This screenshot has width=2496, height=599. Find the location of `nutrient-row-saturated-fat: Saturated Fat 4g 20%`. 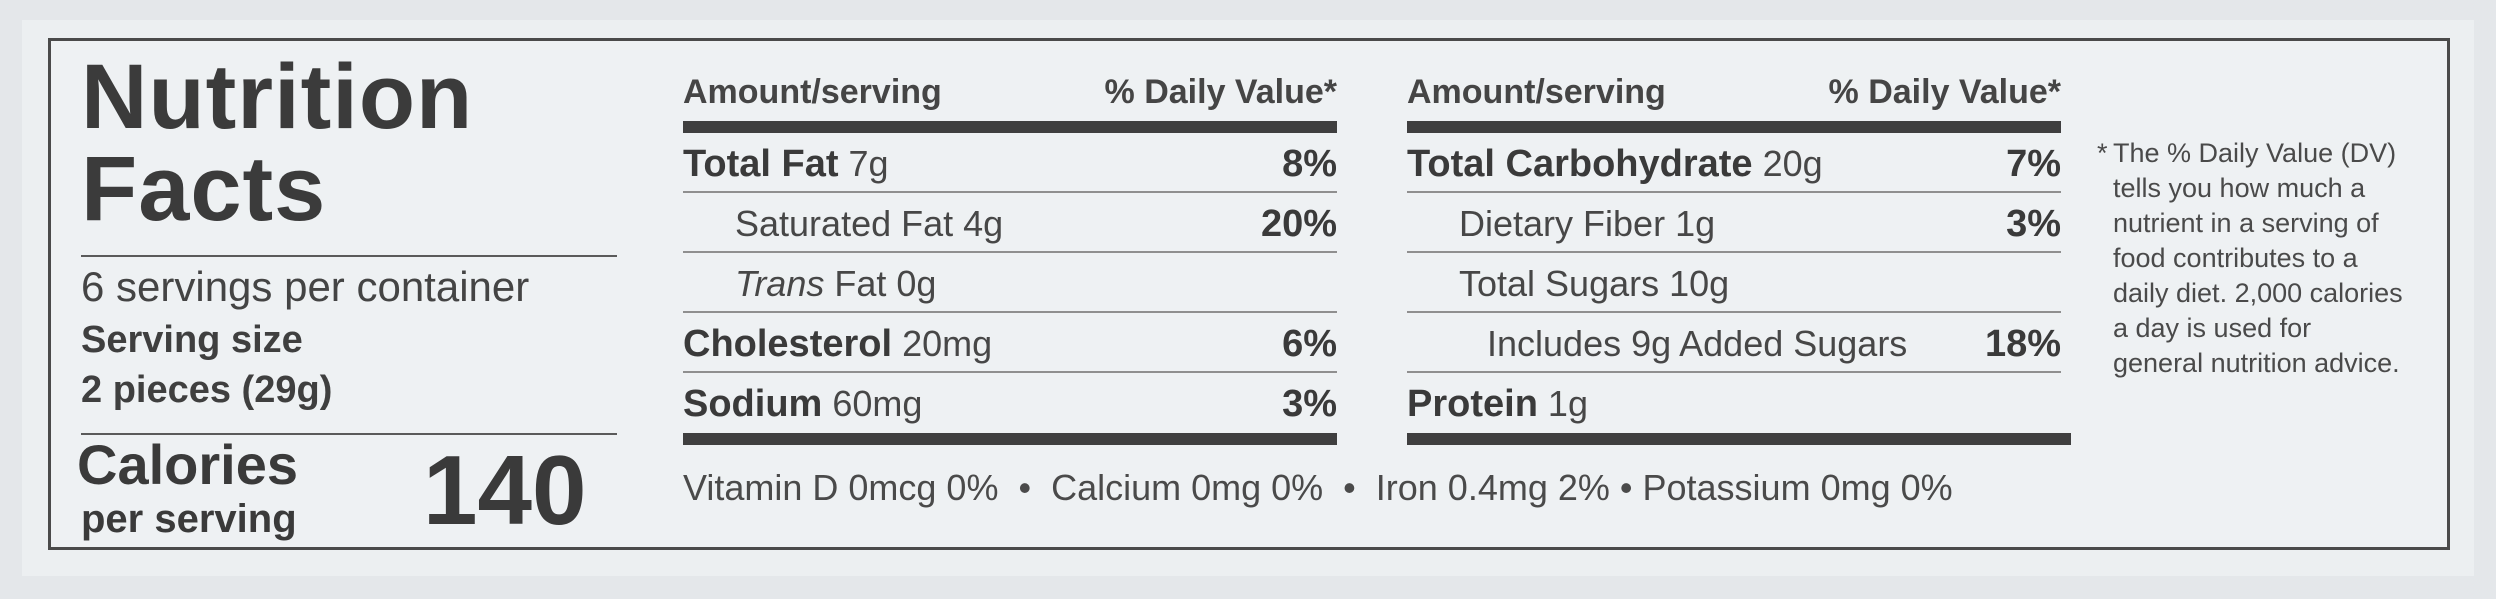

nutrient-row-saturated-fat: Saturated Fat 4g 20% is located at coordinates (1010, 223).